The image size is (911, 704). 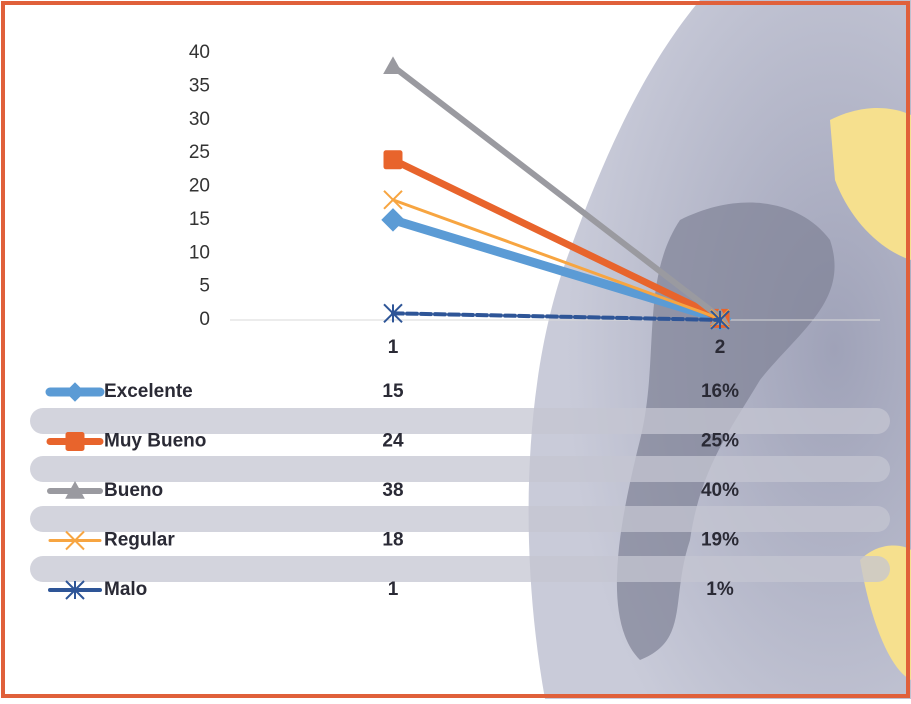 What do you see at coordinates (199, 152) in the screenshot?
I see `y-tick-label: 25` at bounding box center [199, 152].